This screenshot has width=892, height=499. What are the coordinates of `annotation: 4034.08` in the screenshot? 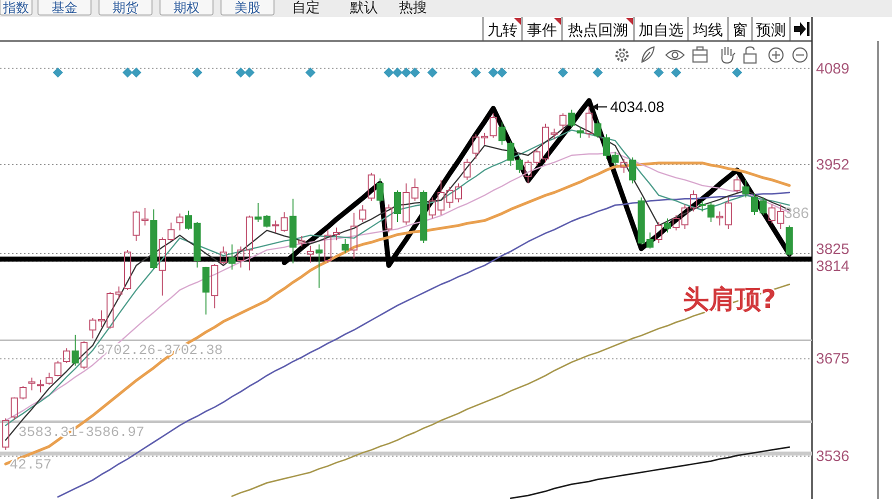 It's located at (637, 107).